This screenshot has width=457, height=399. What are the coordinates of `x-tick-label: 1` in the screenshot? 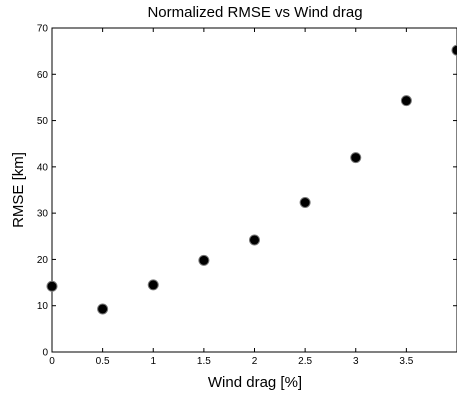 It's located at (153, 361).